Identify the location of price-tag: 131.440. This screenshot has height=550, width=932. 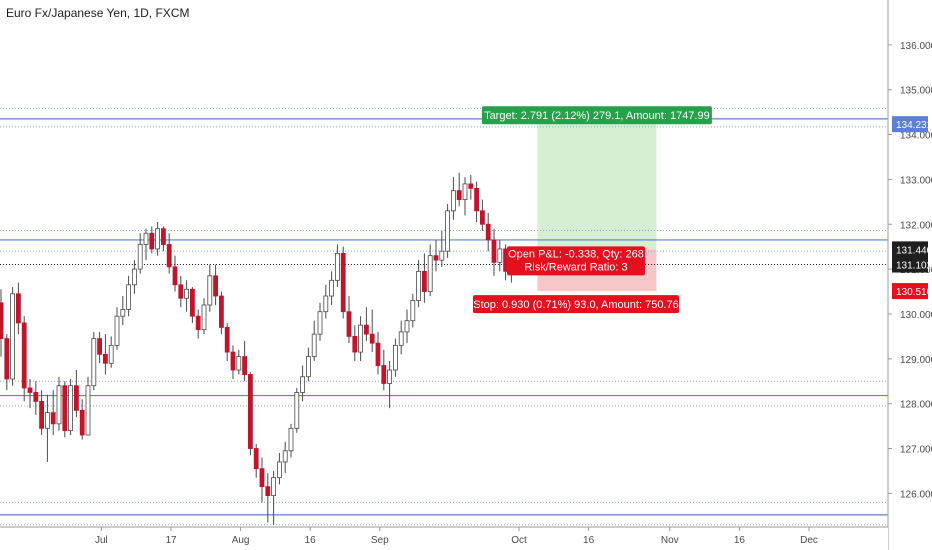
(912, 249).